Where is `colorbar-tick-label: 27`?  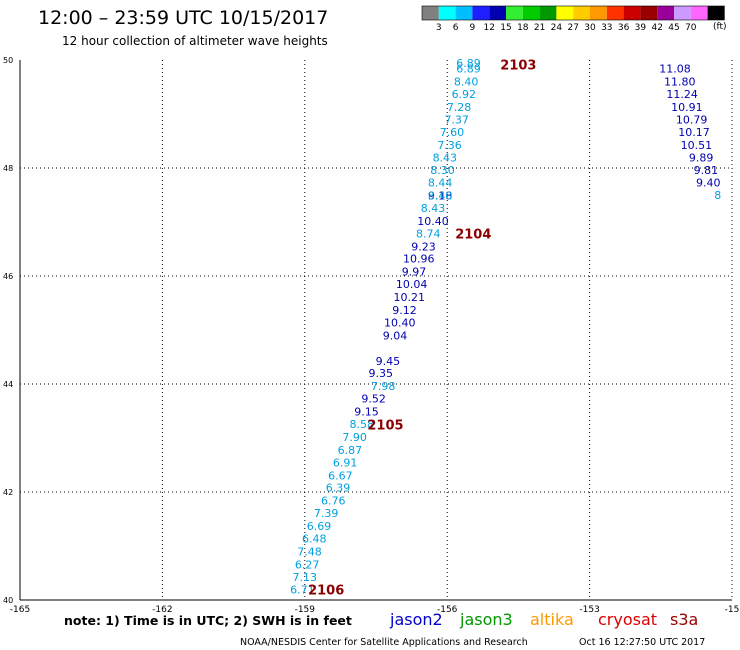
colorbar-tick-label: 27 is located at coordinates (572, 28).